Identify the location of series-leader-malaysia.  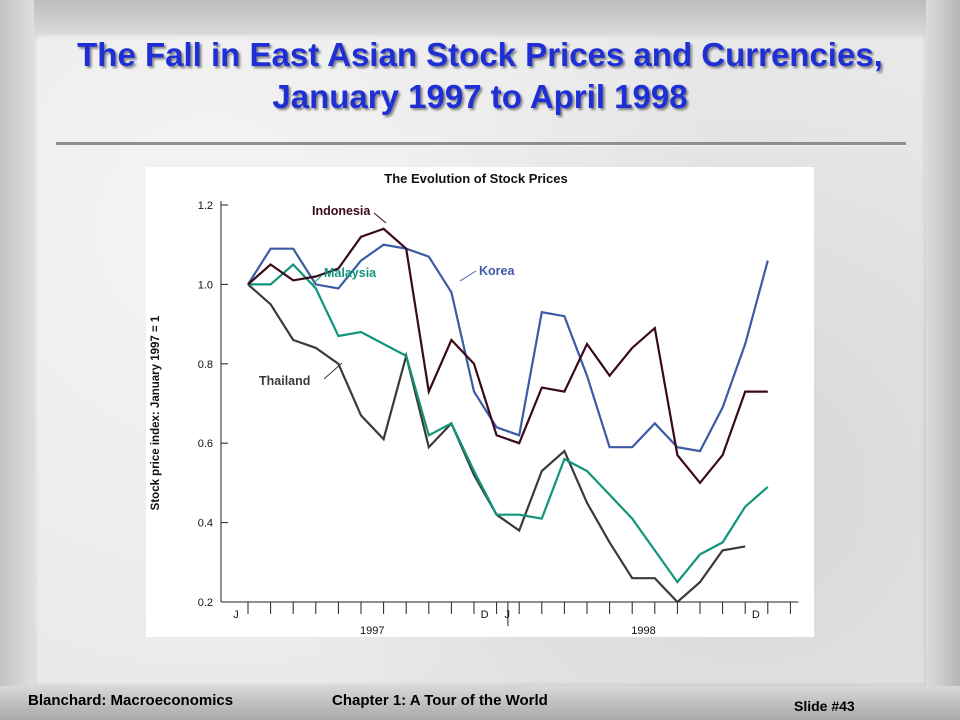
(317, 280).